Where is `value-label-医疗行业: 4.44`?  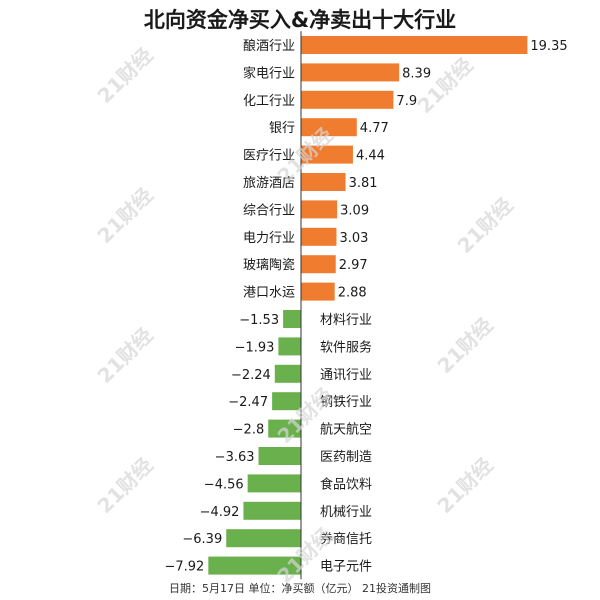 value-label-医疗行业: 4.44 is located at coordinates (370, 156).